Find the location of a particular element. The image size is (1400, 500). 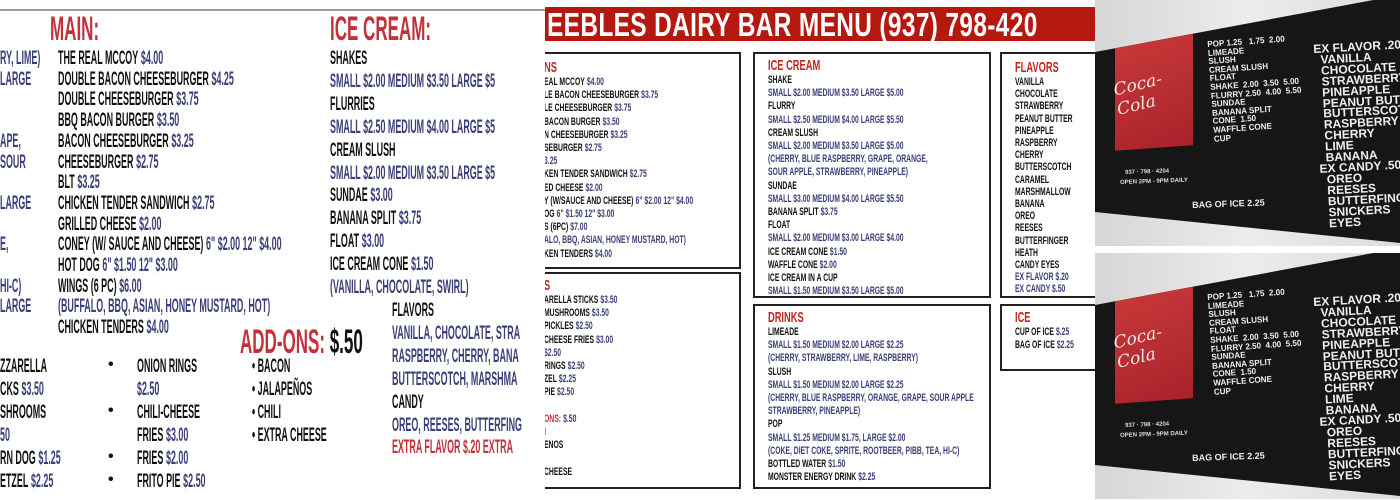

menu-line: ETZEL $2.25 is located at coordinates (30, 482).